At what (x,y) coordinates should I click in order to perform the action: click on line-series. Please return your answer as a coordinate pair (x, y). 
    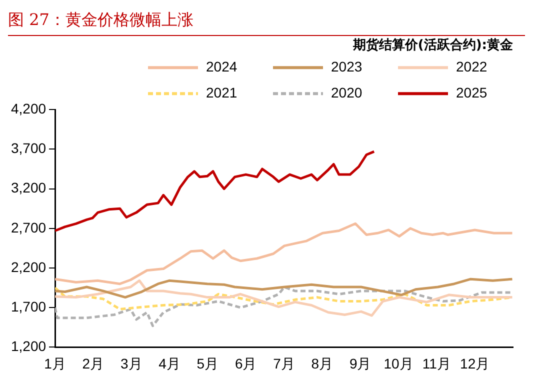
    Looking at the image, I should click on (284, 307).